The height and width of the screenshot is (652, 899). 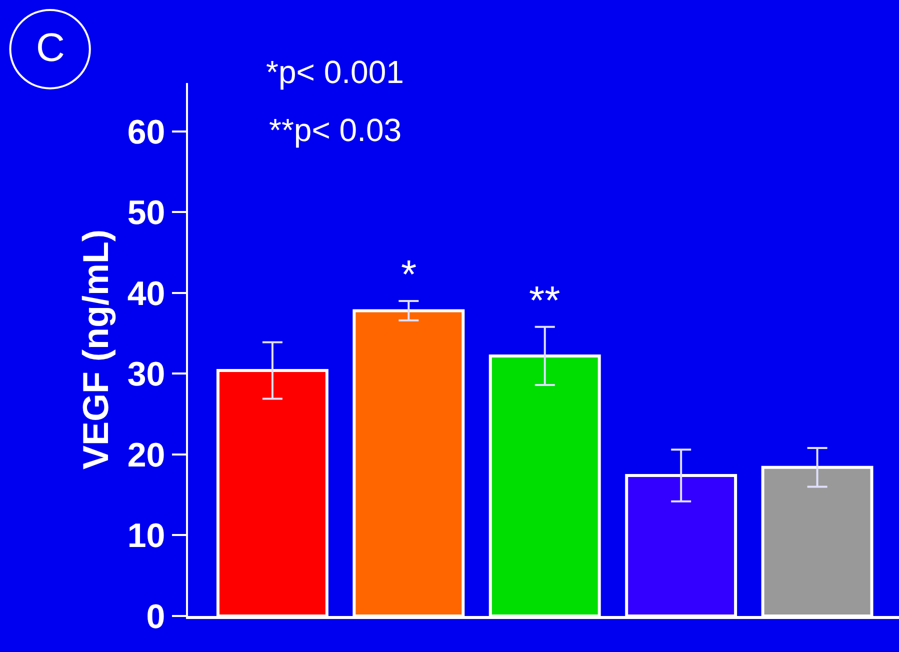 I want to click on y-tick-label: 50, so click(x=146, y=213).